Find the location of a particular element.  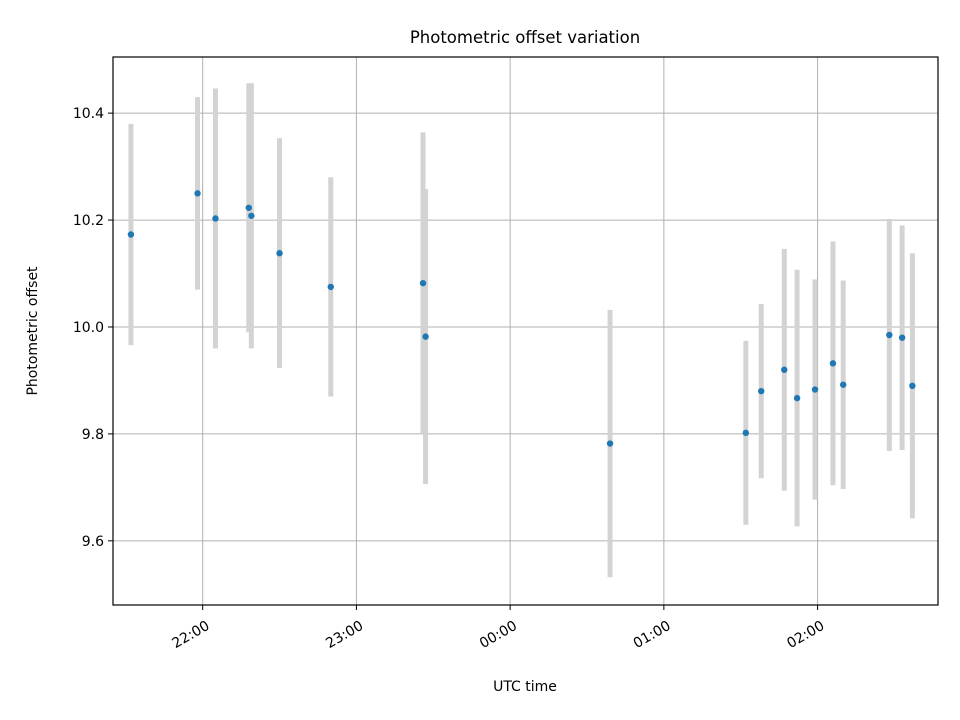

x-tick-label: 01:00 is located at coordinates (652, 635).